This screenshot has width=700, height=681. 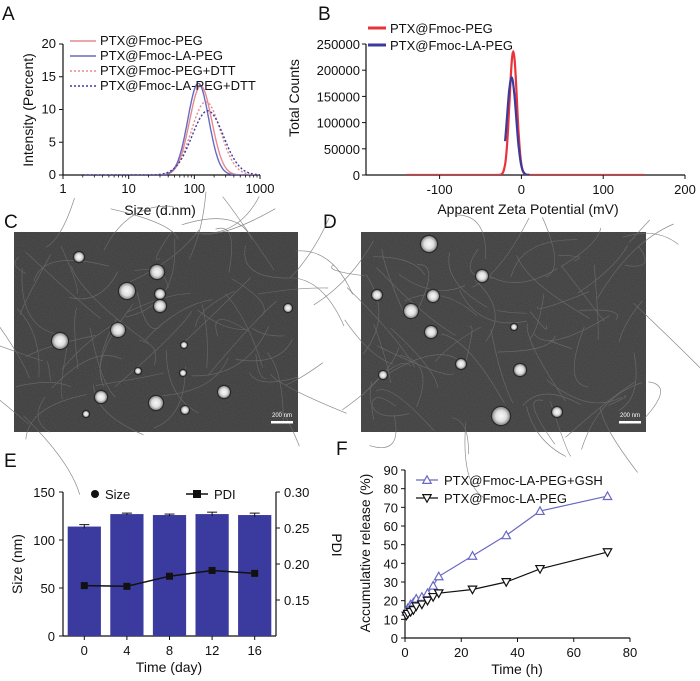 I want to click on e-x-tick-label: 8, so click(x=169, y=650).